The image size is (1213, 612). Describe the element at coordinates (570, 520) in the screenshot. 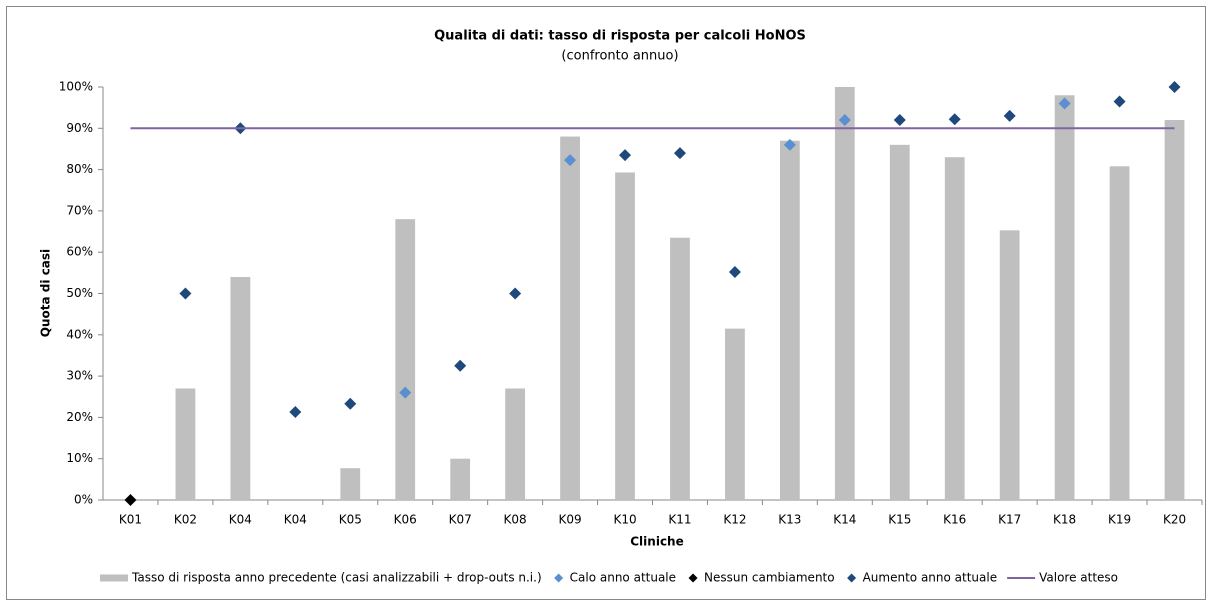

I see `x-tick-label: K09` at that location.